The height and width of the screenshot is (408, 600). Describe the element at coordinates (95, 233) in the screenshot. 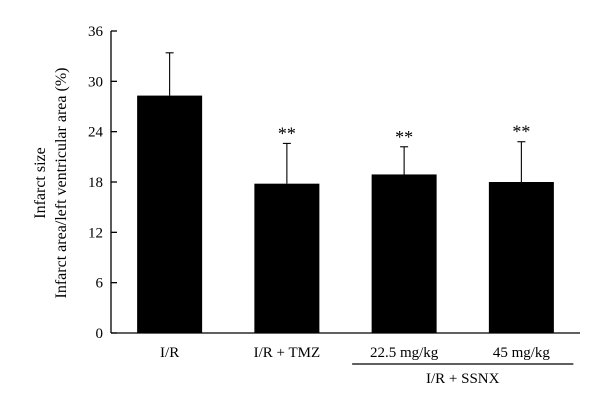

I see `y-tick-label: 12` at that location.